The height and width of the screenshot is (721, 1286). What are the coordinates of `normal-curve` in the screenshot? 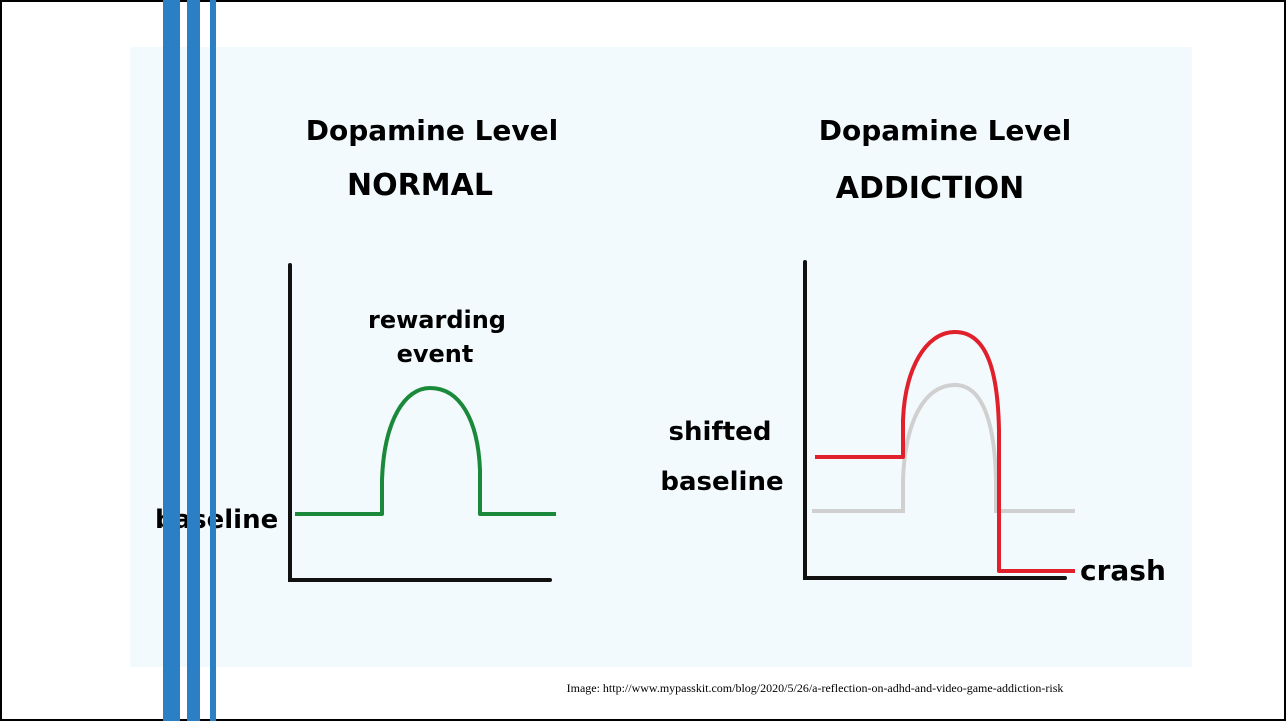 It's located at (943, 447).